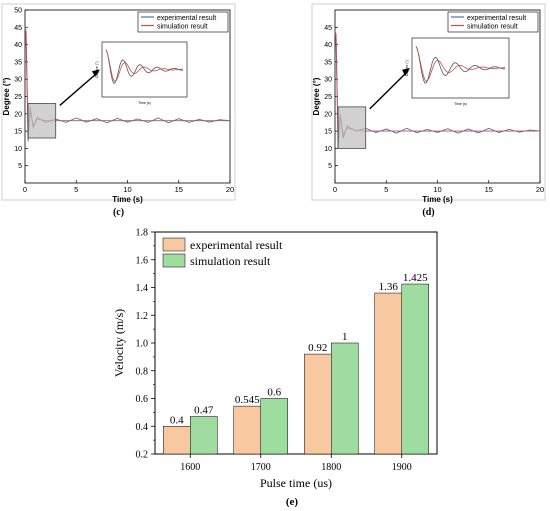  I want to click on data-label: 1.36, so click(389, 287).